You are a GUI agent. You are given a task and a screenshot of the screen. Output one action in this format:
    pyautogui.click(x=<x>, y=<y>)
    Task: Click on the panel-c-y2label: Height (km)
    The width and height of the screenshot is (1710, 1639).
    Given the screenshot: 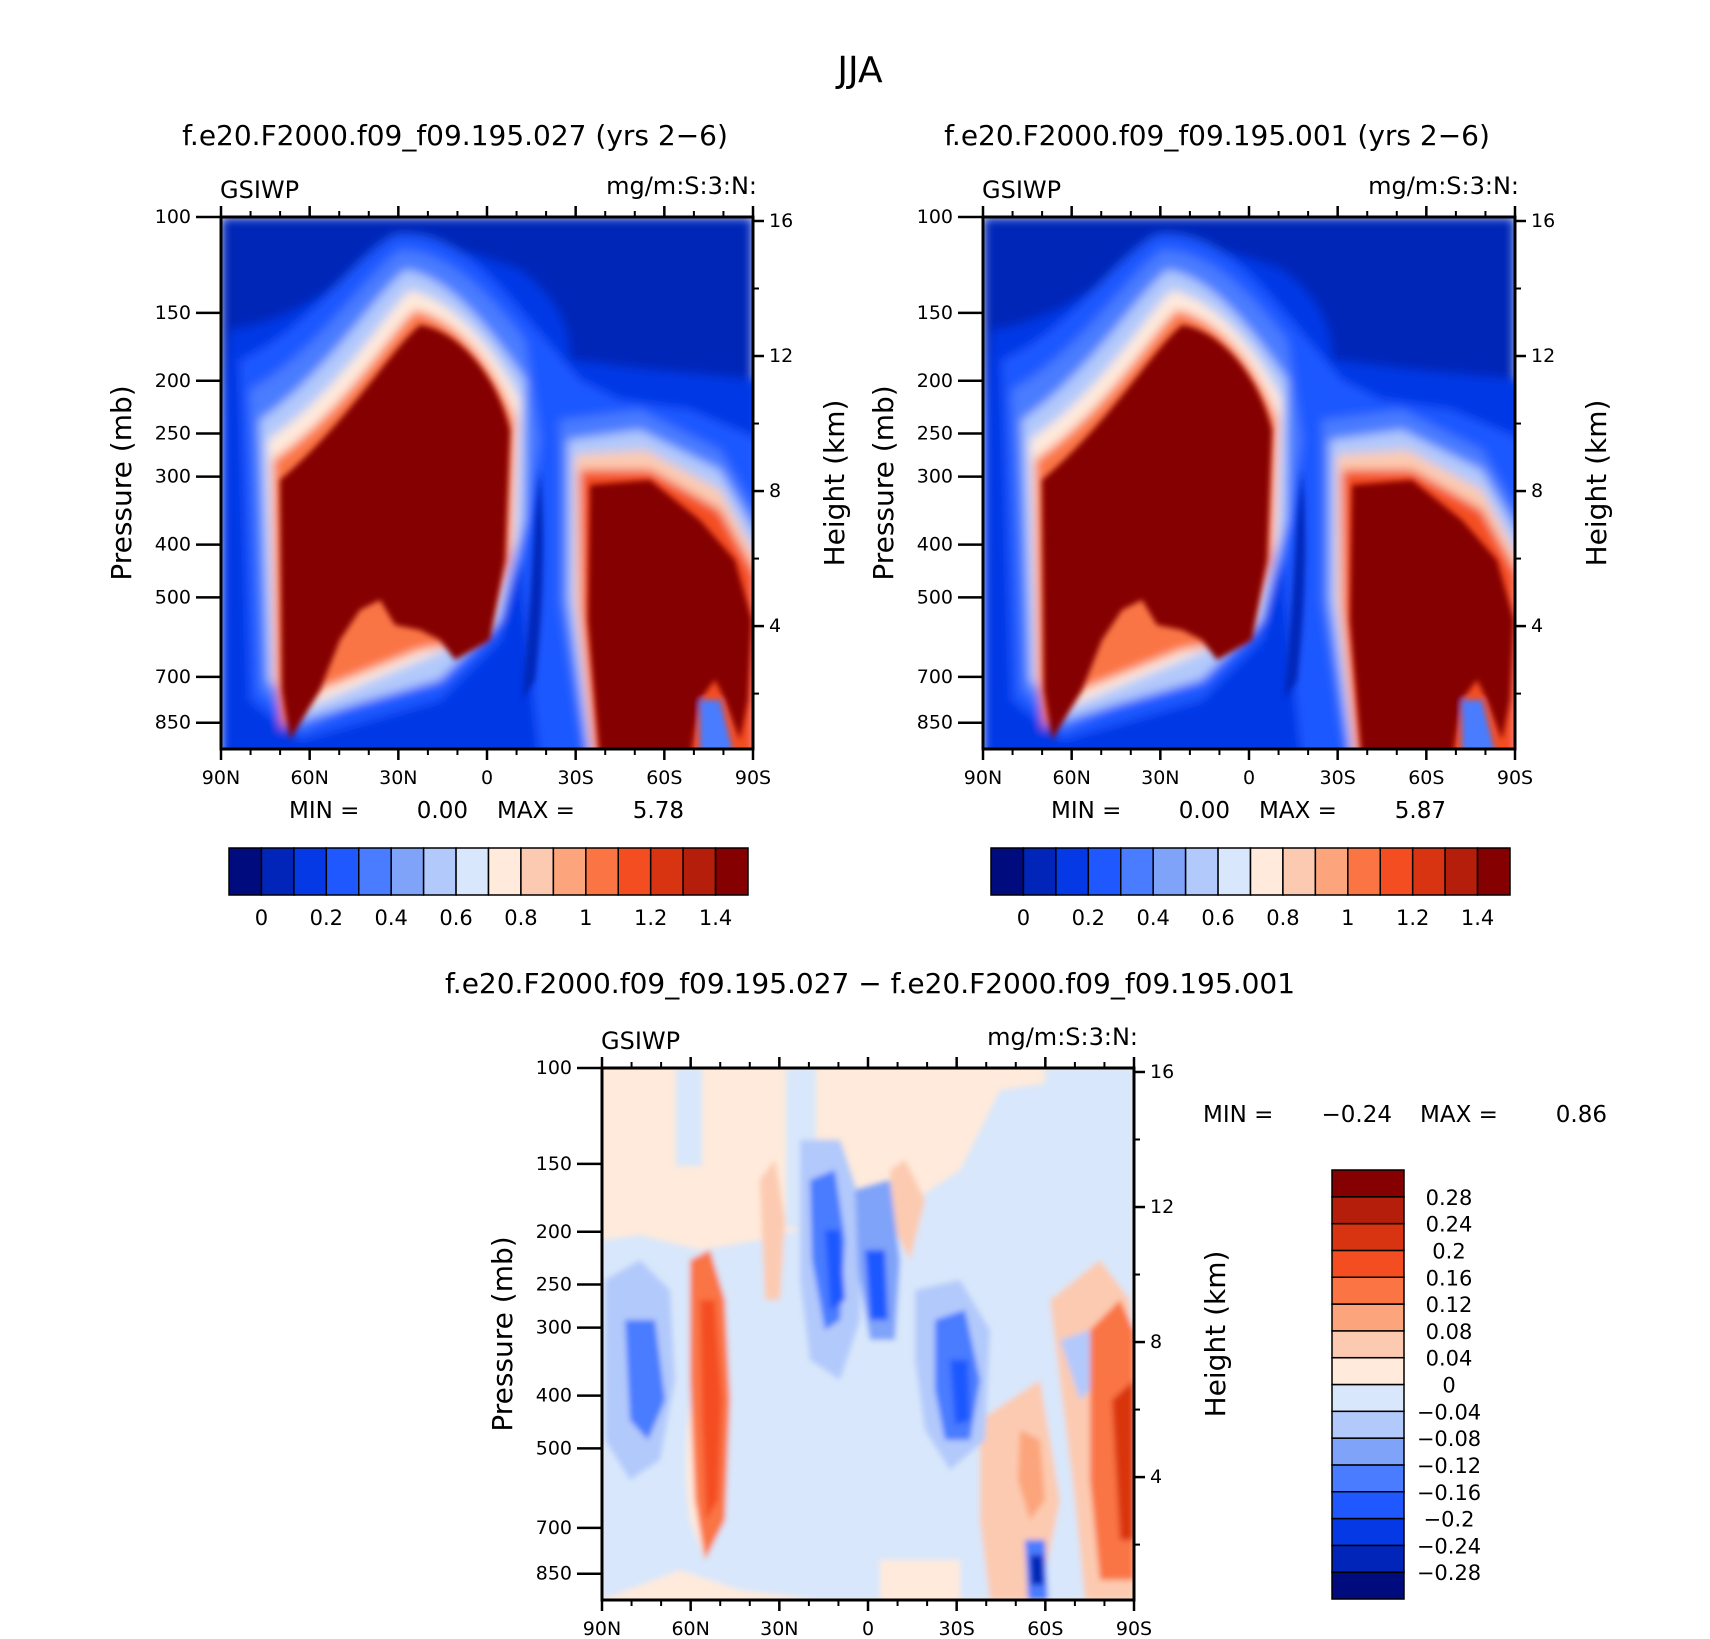 What is the action you would take?
    pyautogui.click(x=1215, y=1334)
    